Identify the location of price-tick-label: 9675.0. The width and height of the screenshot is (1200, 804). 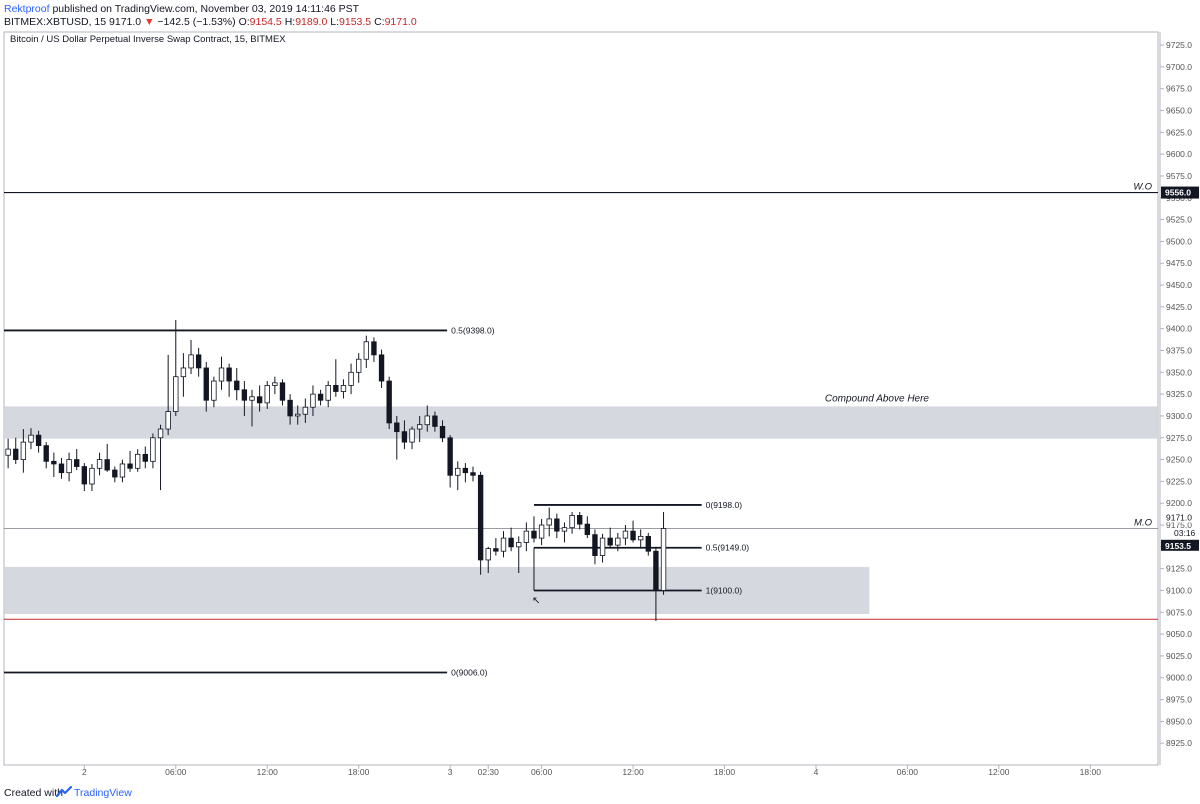
(1179, 89).